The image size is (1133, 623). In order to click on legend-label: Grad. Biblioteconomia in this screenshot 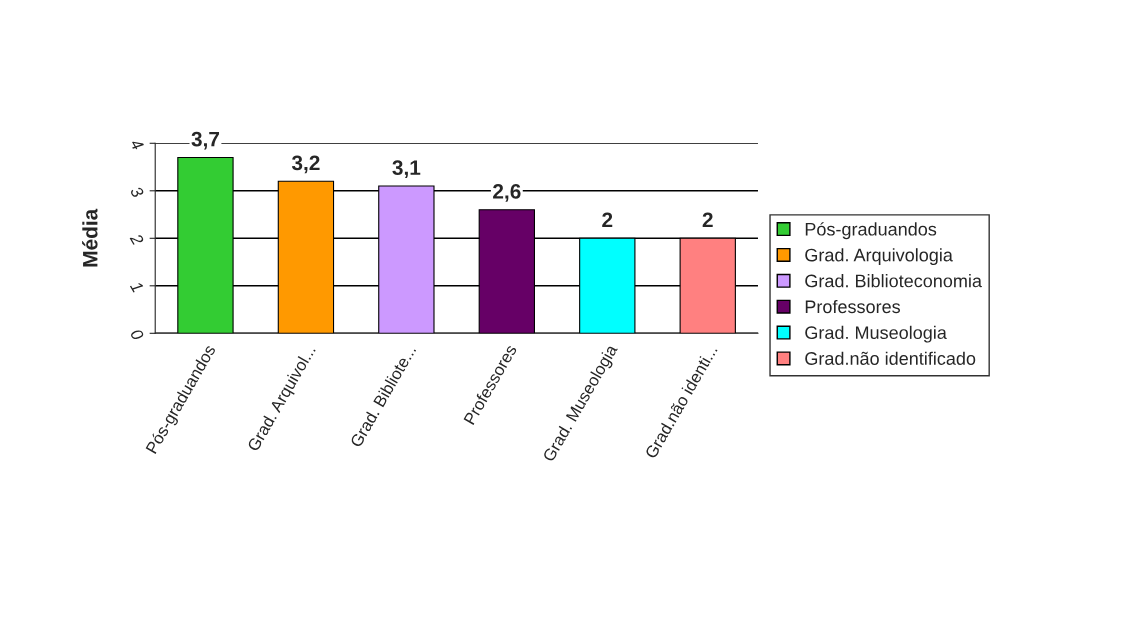, I will do `click(893, 281)`.